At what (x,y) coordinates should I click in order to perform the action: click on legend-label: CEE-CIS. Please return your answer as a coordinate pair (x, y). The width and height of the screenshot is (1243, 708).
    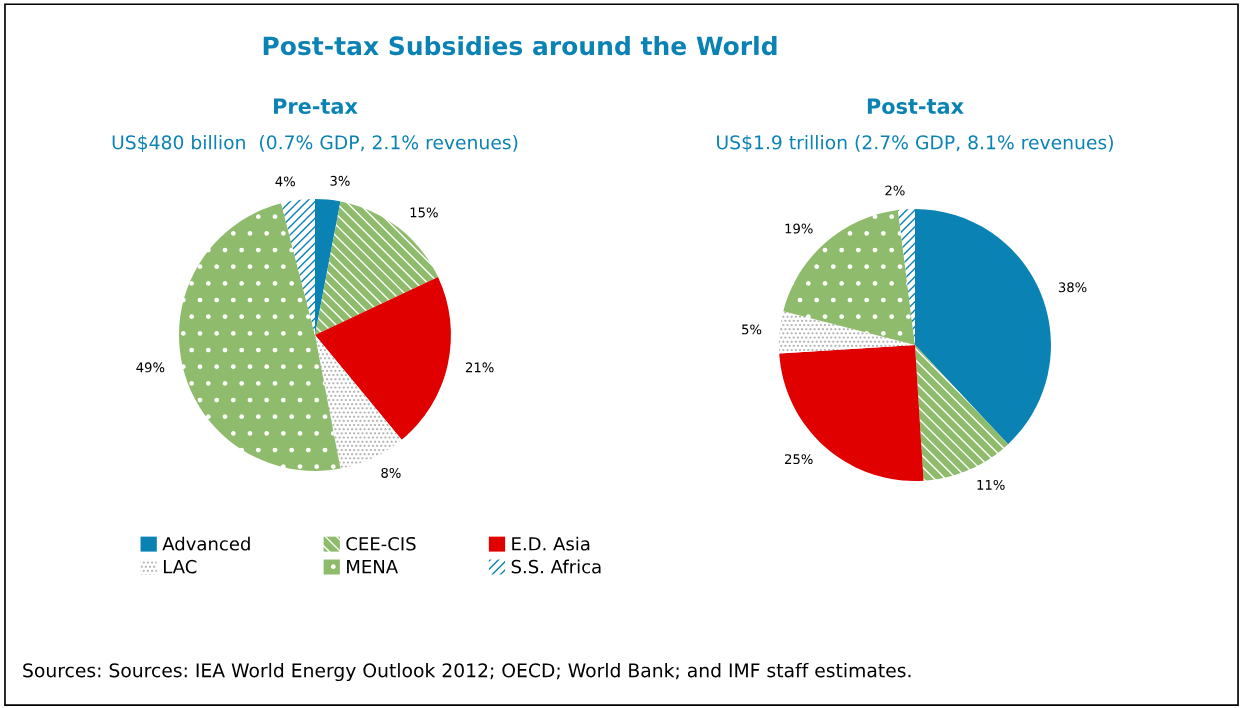
    Looking at the image, I should click on (381, 543).